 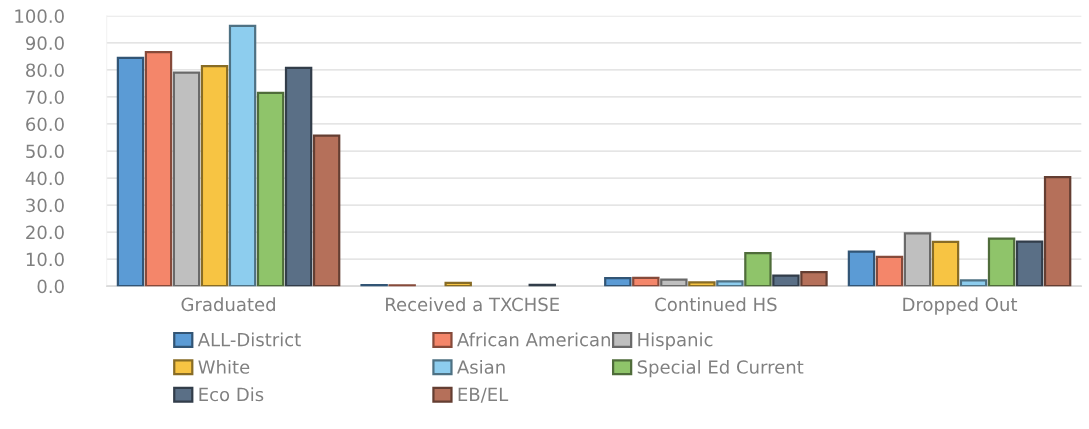 What do you see at coordinates (50, 286) in the screenshot?
I see `y-tick-label: 0.0` at bounding box center [50, 286].